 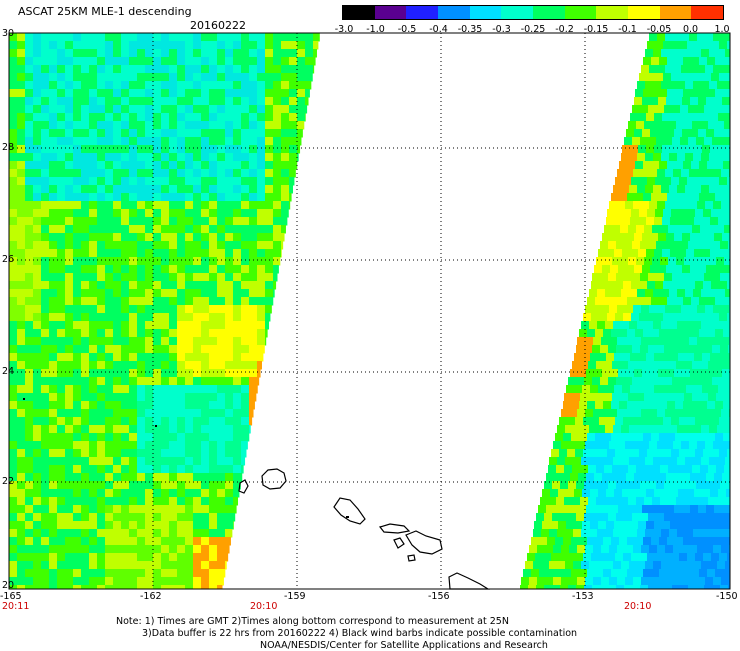 What do you see at coordinates (8, 259) in the screenshot?
I see `lat-label-26: 26` at bounding box center [8, 259].